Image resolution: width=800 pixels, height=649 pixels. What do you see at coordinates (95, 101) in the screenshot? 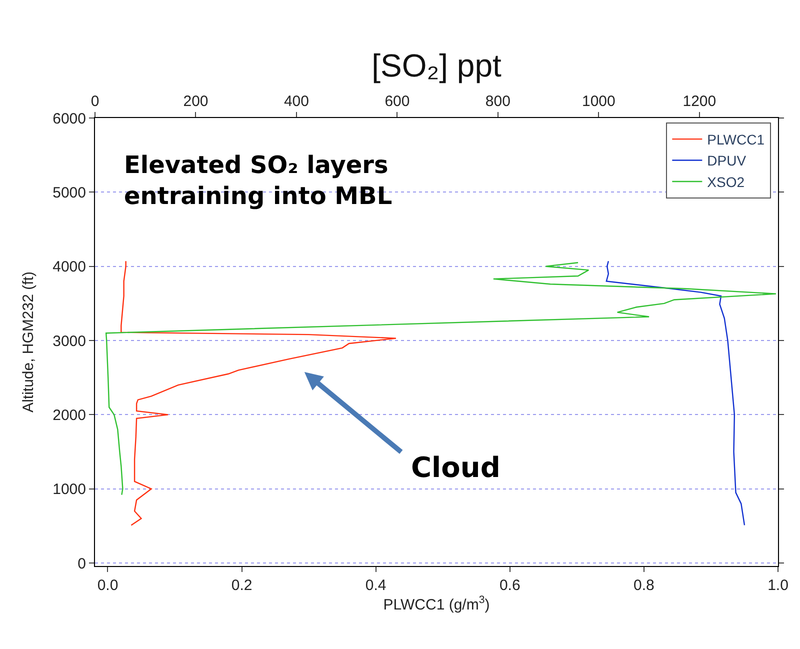
I see `x2-tick-label: 0` at bounding box center [95, 101].